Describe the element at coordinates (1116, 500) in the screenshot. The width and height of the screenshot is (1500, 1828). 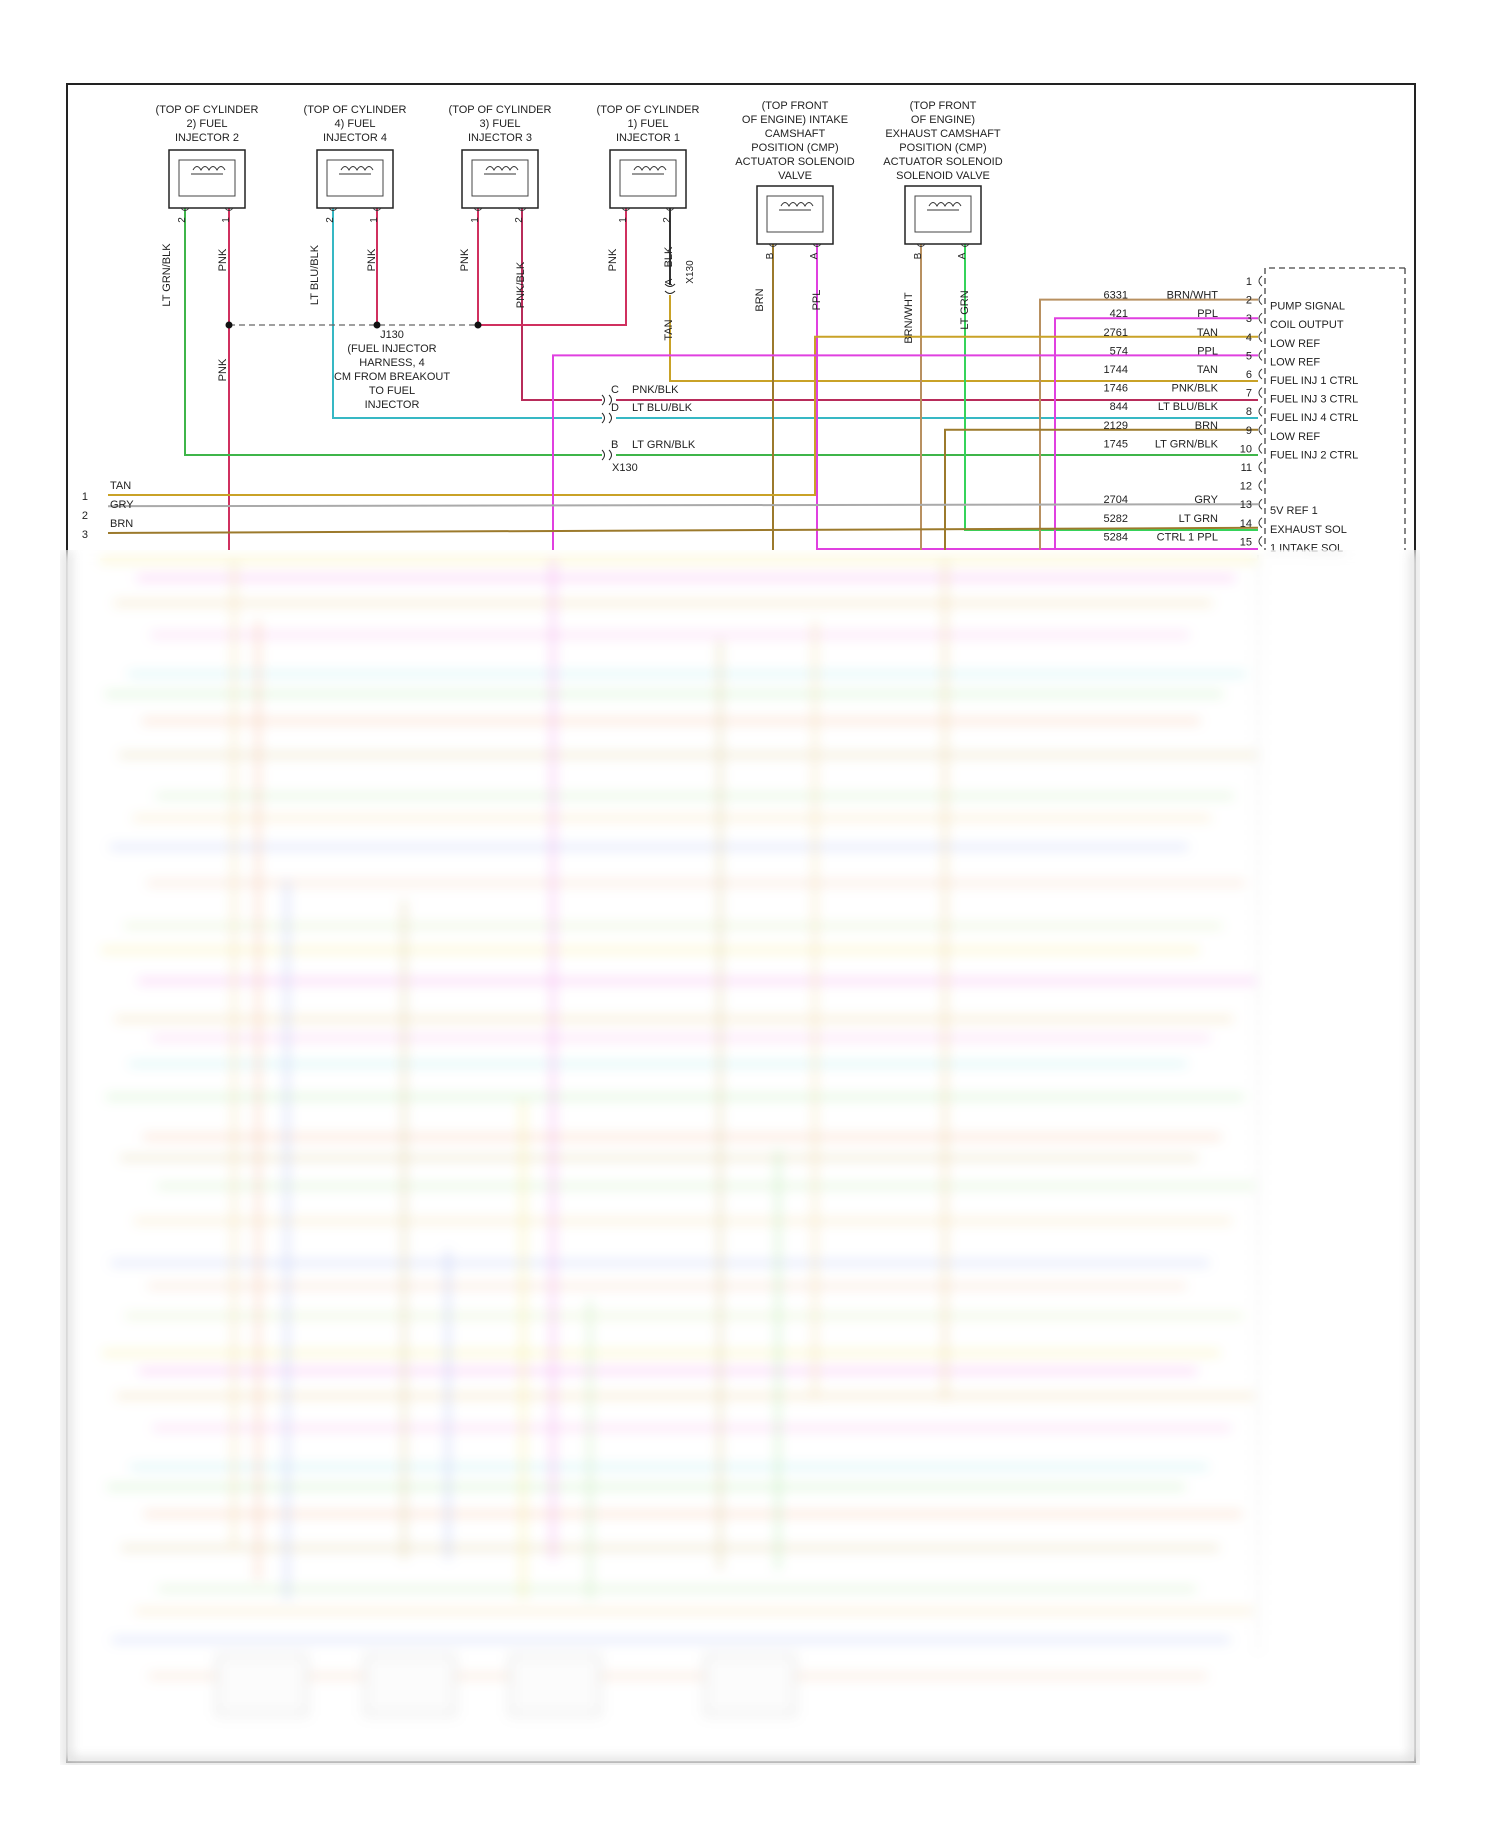
I see `ecm-circuit-number: 2704` at that location.